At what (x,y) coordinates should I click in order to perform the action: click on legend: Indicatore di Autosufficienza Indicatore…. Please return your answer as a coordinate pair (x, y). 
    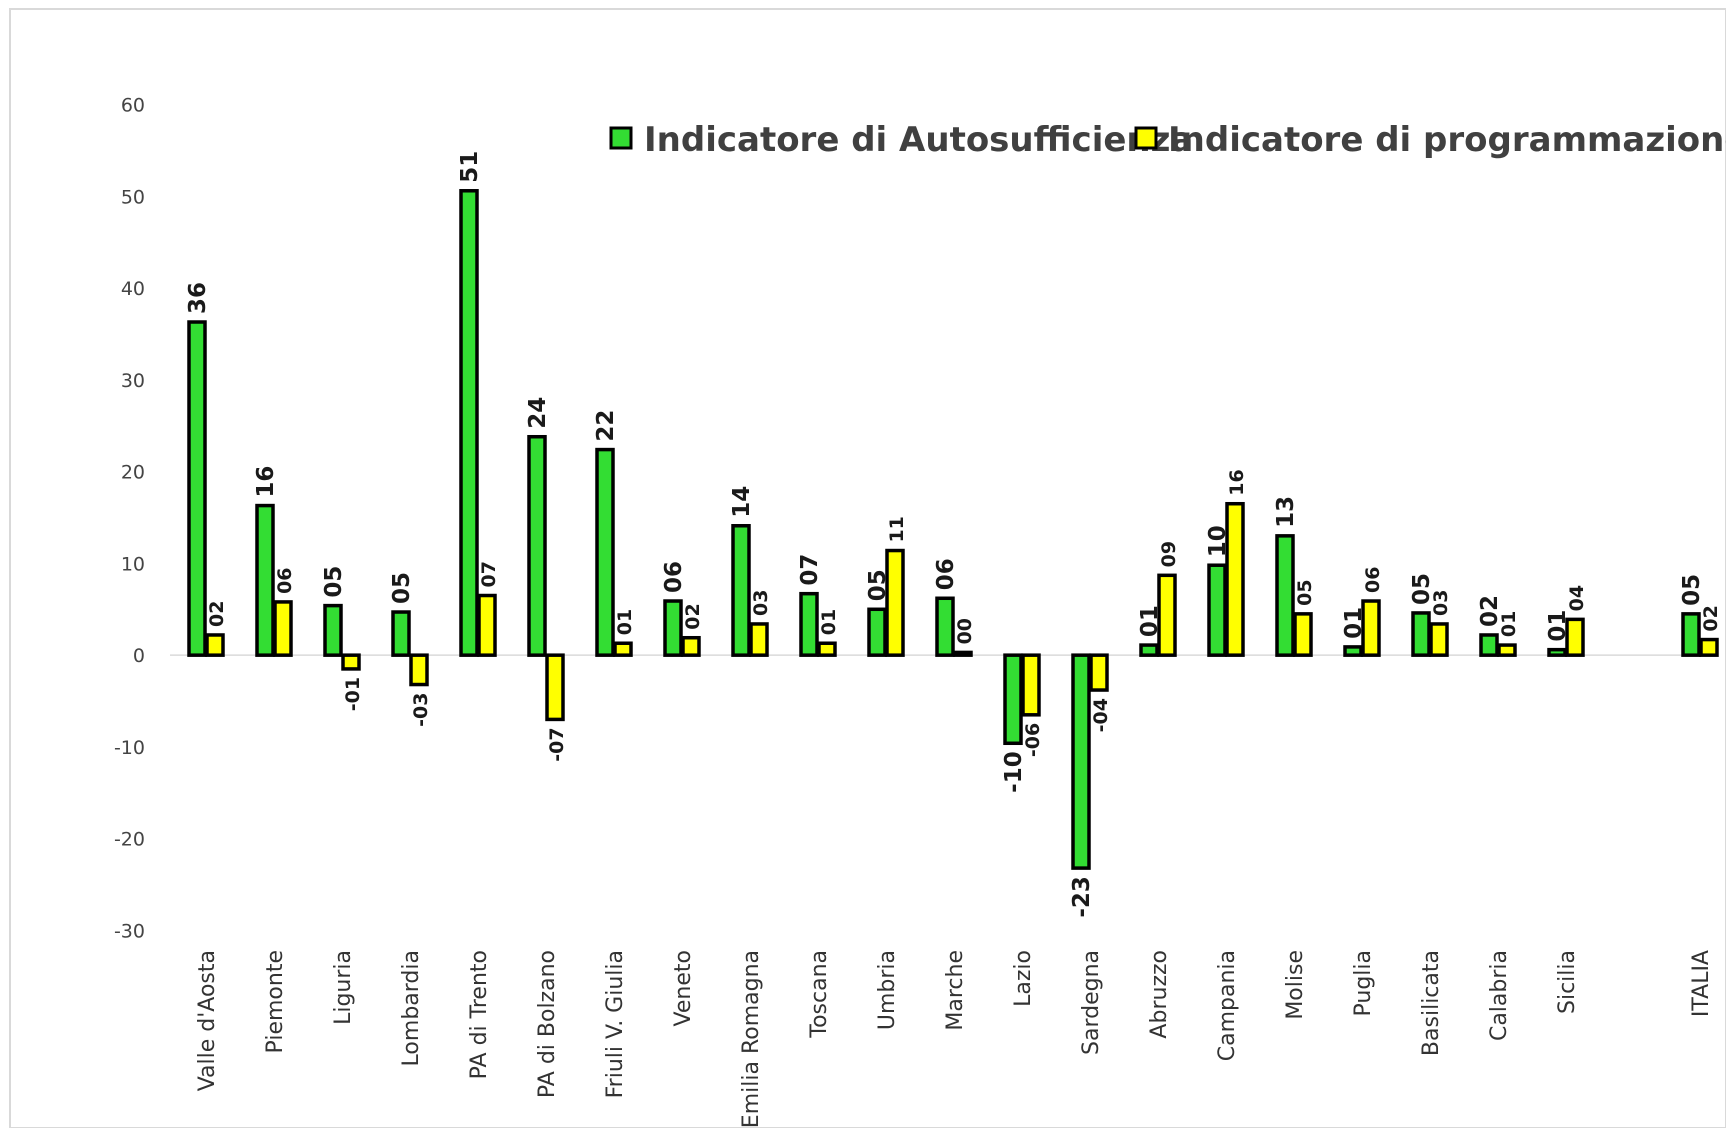
    Looking at the image, I should click on (1167, 140).